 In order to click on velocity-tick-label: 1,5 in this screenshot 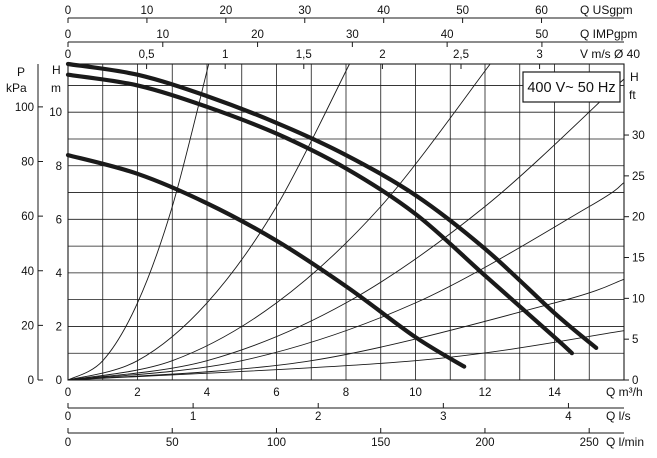, I will do `click(304, 55)`.